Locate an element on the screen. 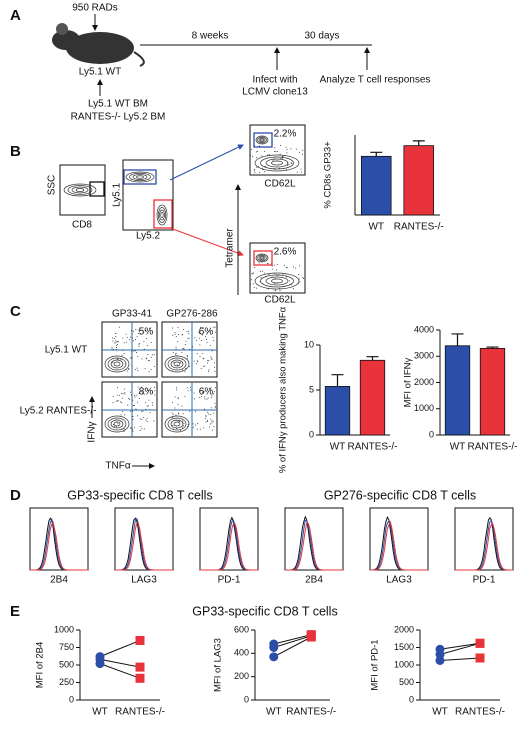 This screenshot has height=740, width=532. axis-label: CD62L is located at coordinates (280, 300).